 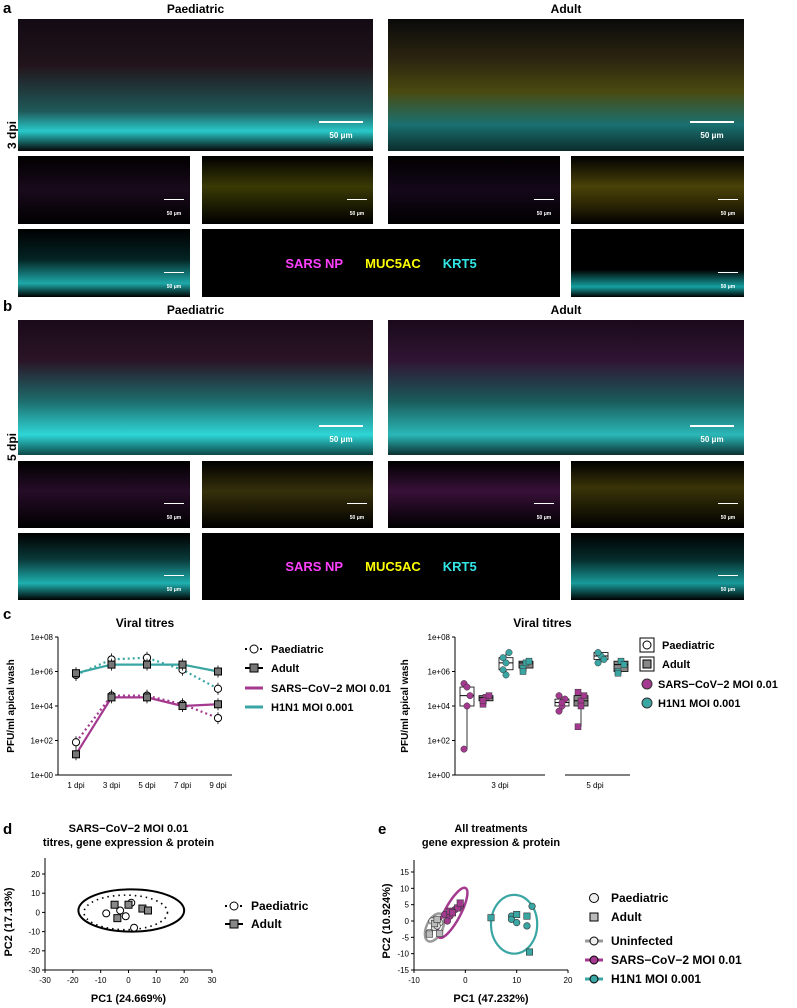 What do you see at coordinates (647, 703) in the screenshot?
I see `legend-marker-h1n1` at bounding box center [647, 703].